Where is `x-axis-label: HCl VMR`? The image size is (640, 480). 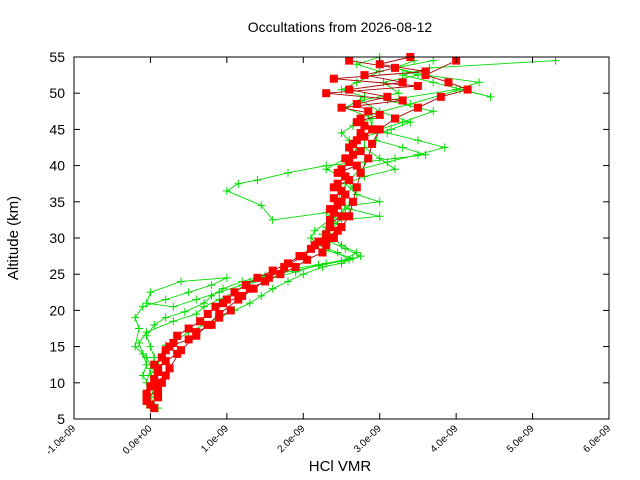
x-axis-label: HCl VMR is located at coordinates (340, 466).